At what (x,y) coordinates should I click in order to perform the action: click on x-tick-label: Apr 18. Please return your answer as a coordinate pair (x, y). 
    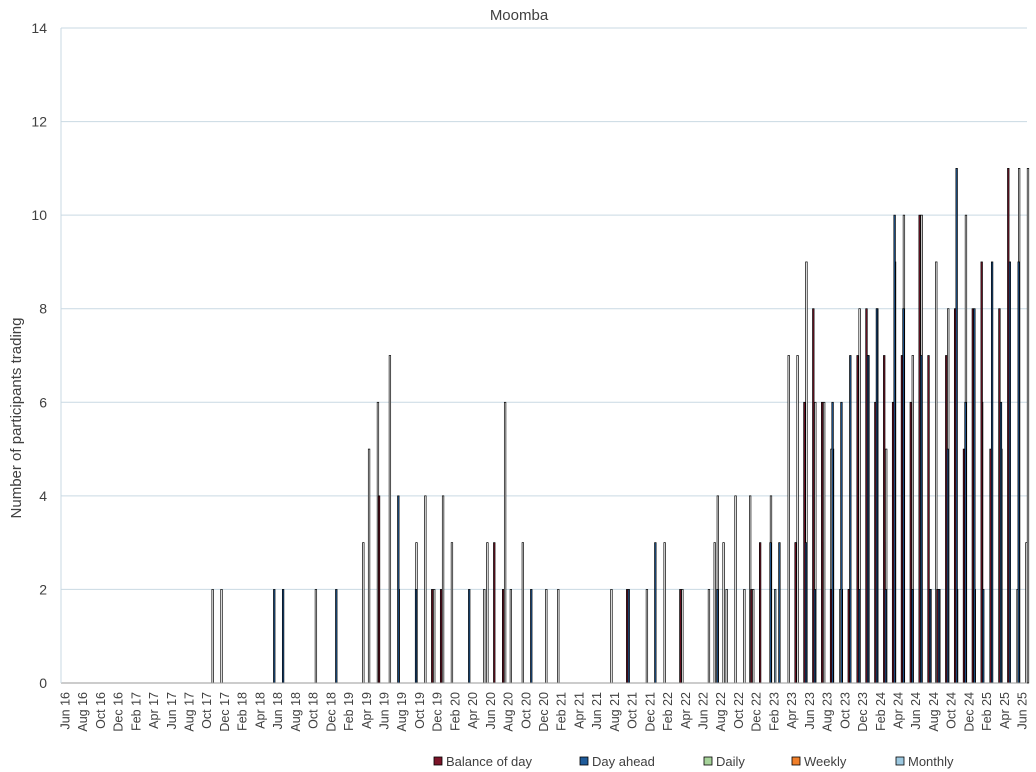
    Looking at the image, I should click on (260, 710).